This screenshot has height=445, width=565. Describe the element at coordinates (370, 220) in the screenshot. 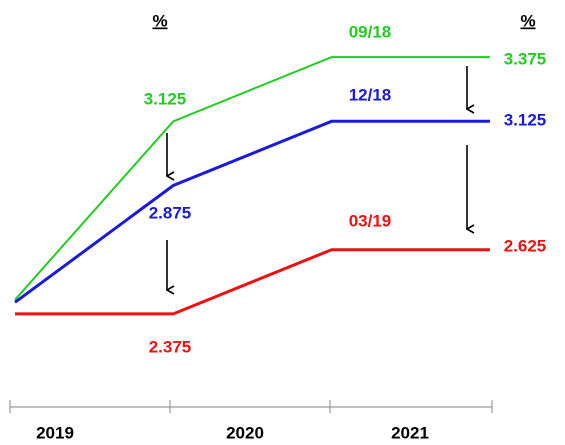

I see `series-name: 03/19` at that location.